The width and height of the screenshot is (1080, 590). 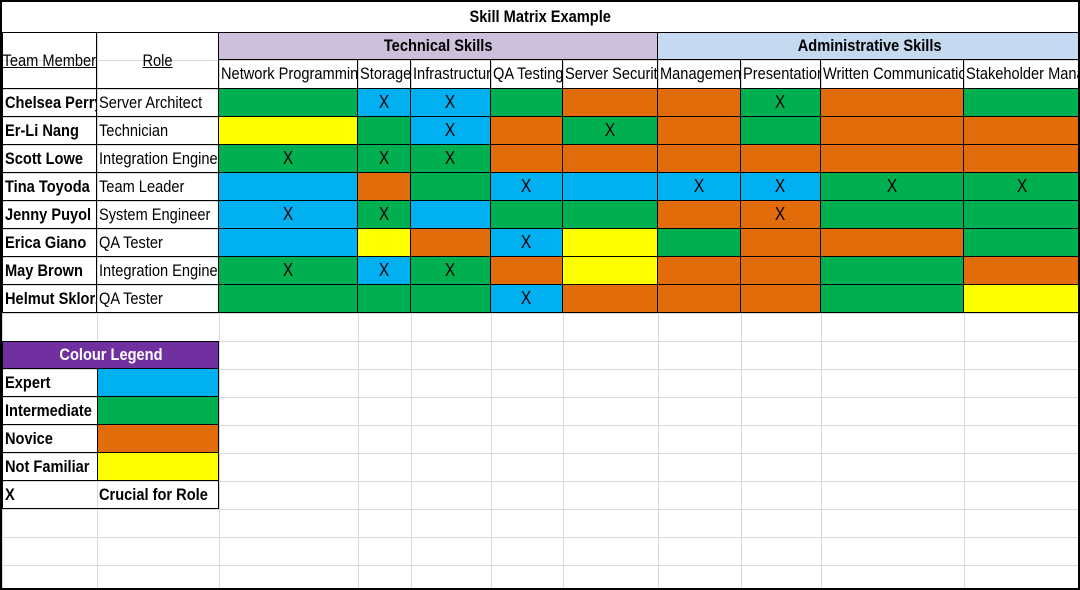 What do you see at coordinates (158, 271) in the screenshot?
I see `row-role: Integration Engineer` at bounding box center [158, 271].